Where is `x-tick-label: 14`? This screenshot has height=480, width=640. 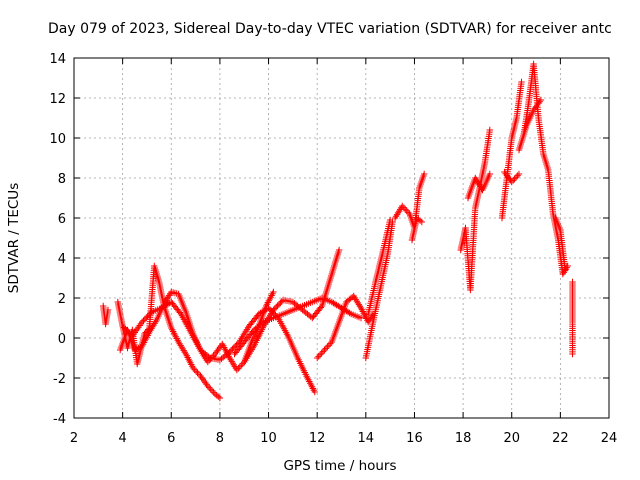
x-tick-label: 14 is located at coordinates (366, 438).